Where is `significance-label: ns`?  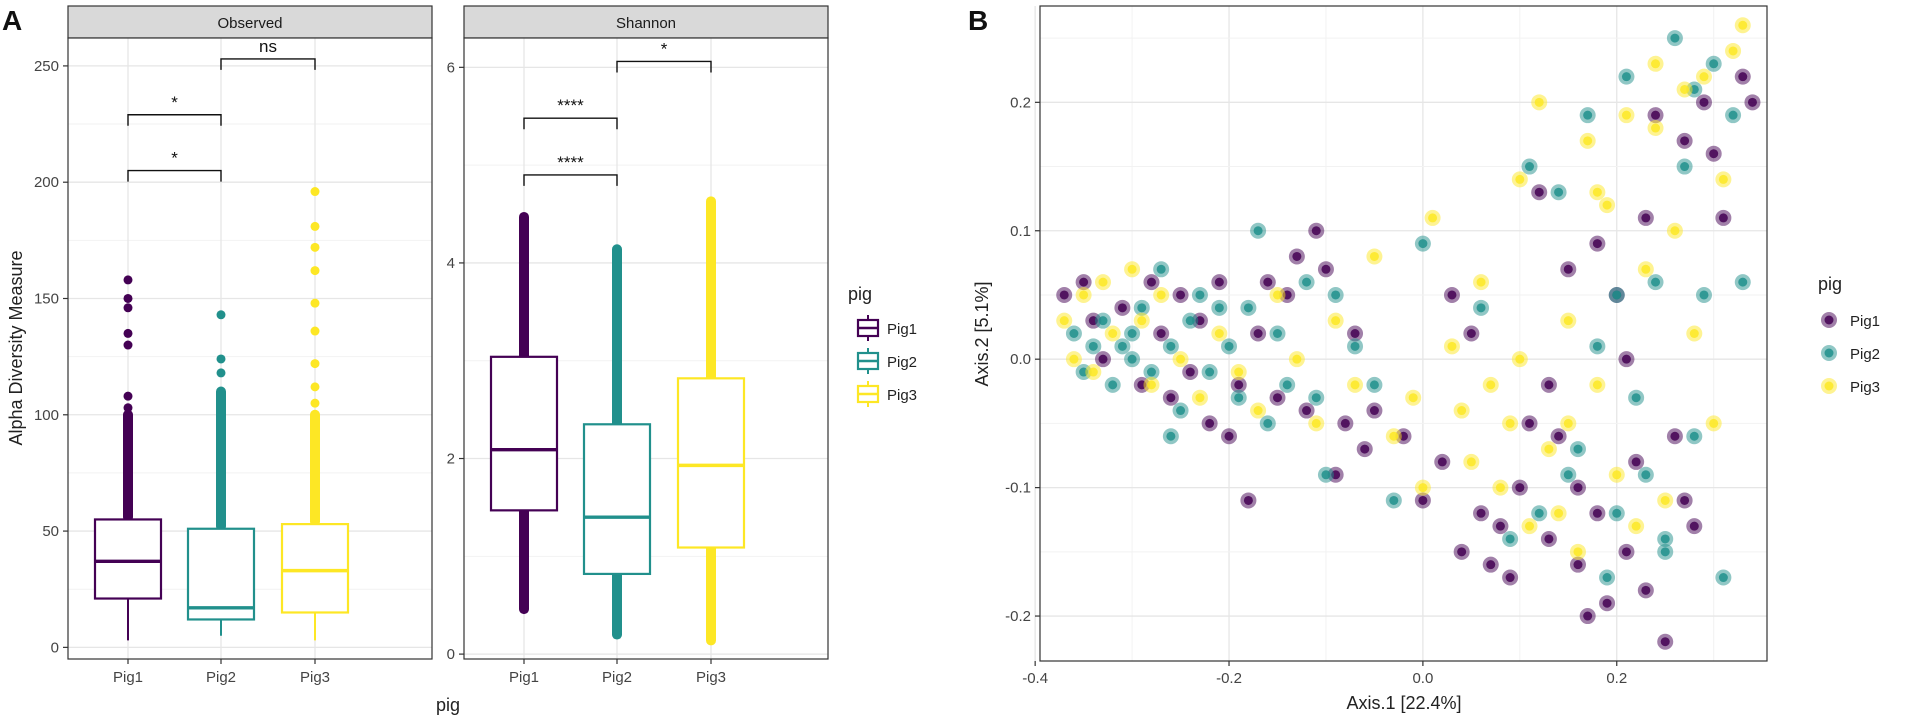 significance-label: ns is located at coordinates (268, 46).